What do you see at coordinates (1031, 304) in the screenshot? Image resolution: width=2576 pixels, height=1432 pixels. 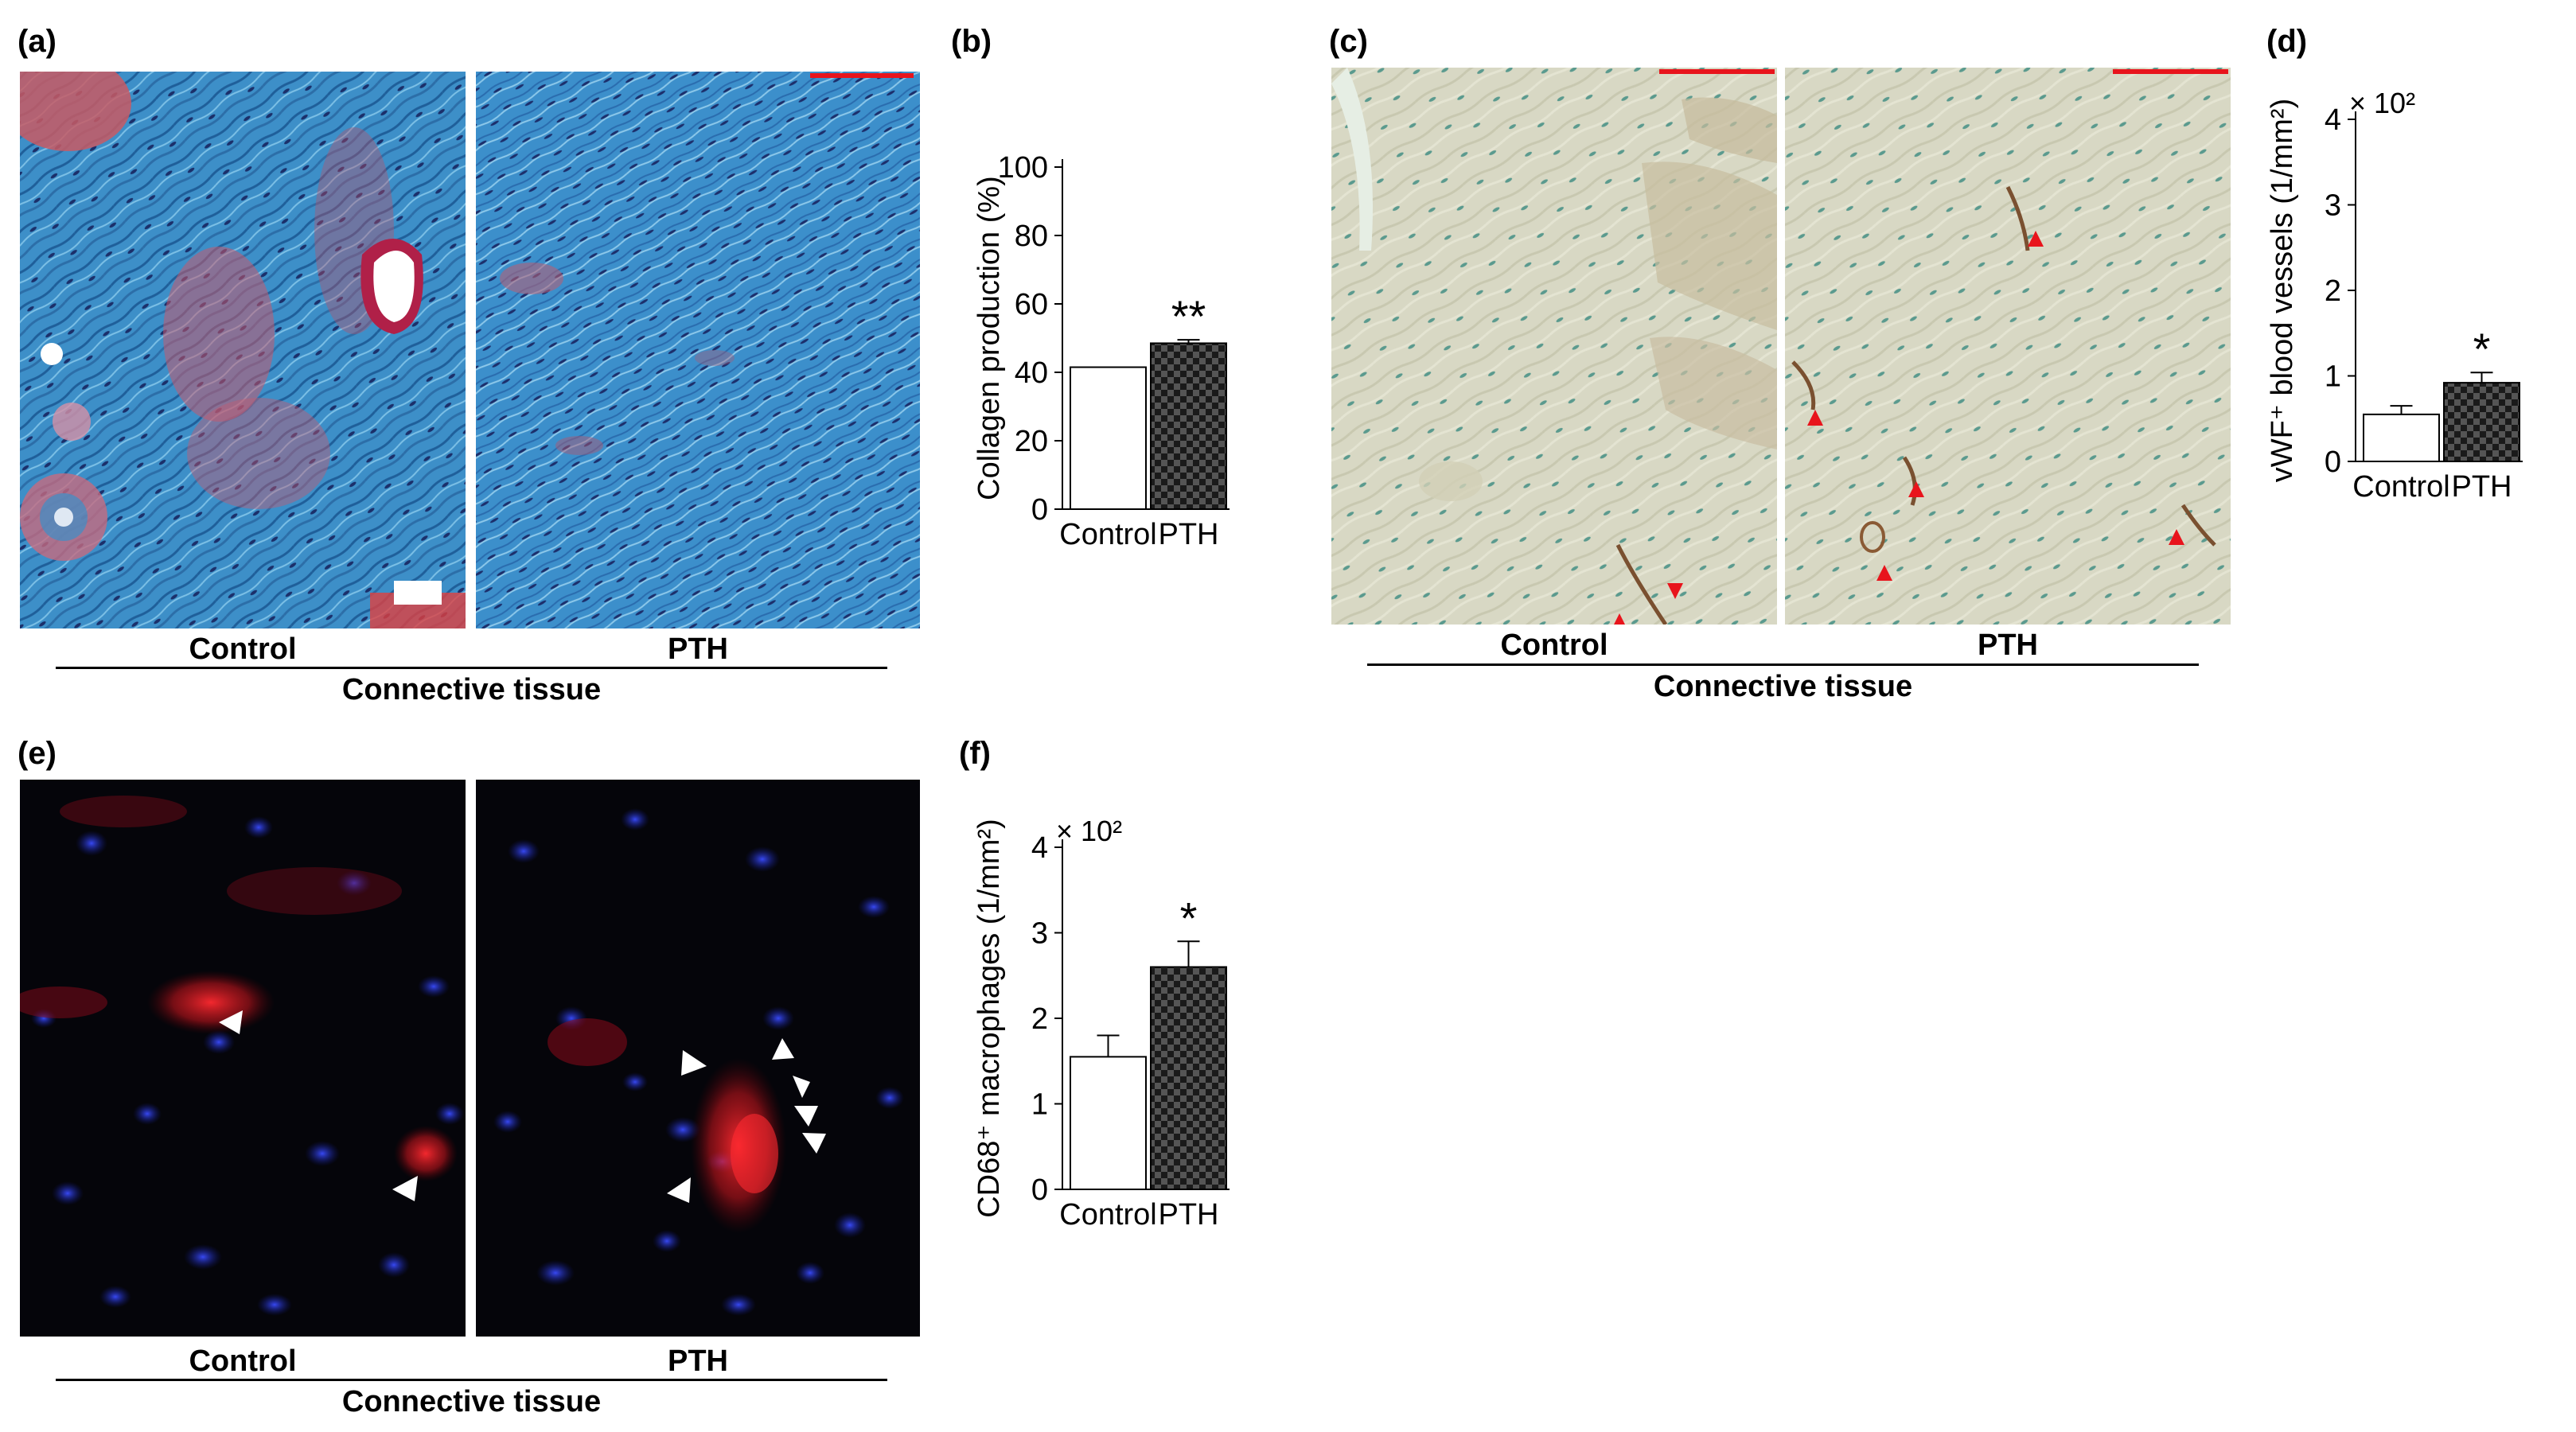 I see `y-tick-label: 60` at bounding box center [1031, 304].